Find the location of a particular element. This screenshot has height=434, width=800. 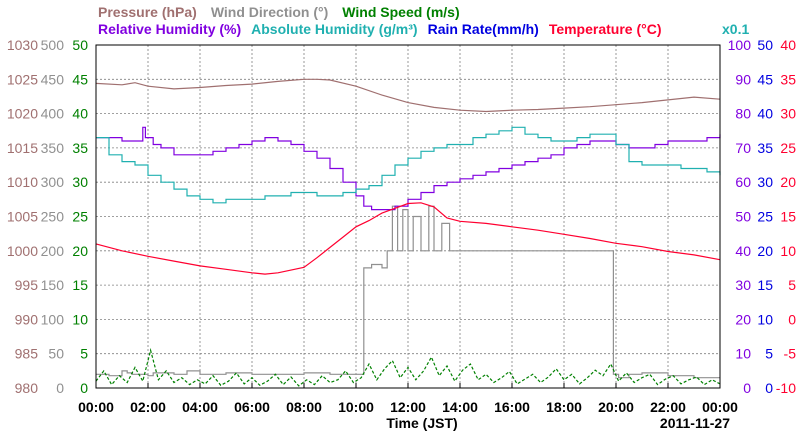

x-tick-label: 08:00 is located at coordinates (304, 407).